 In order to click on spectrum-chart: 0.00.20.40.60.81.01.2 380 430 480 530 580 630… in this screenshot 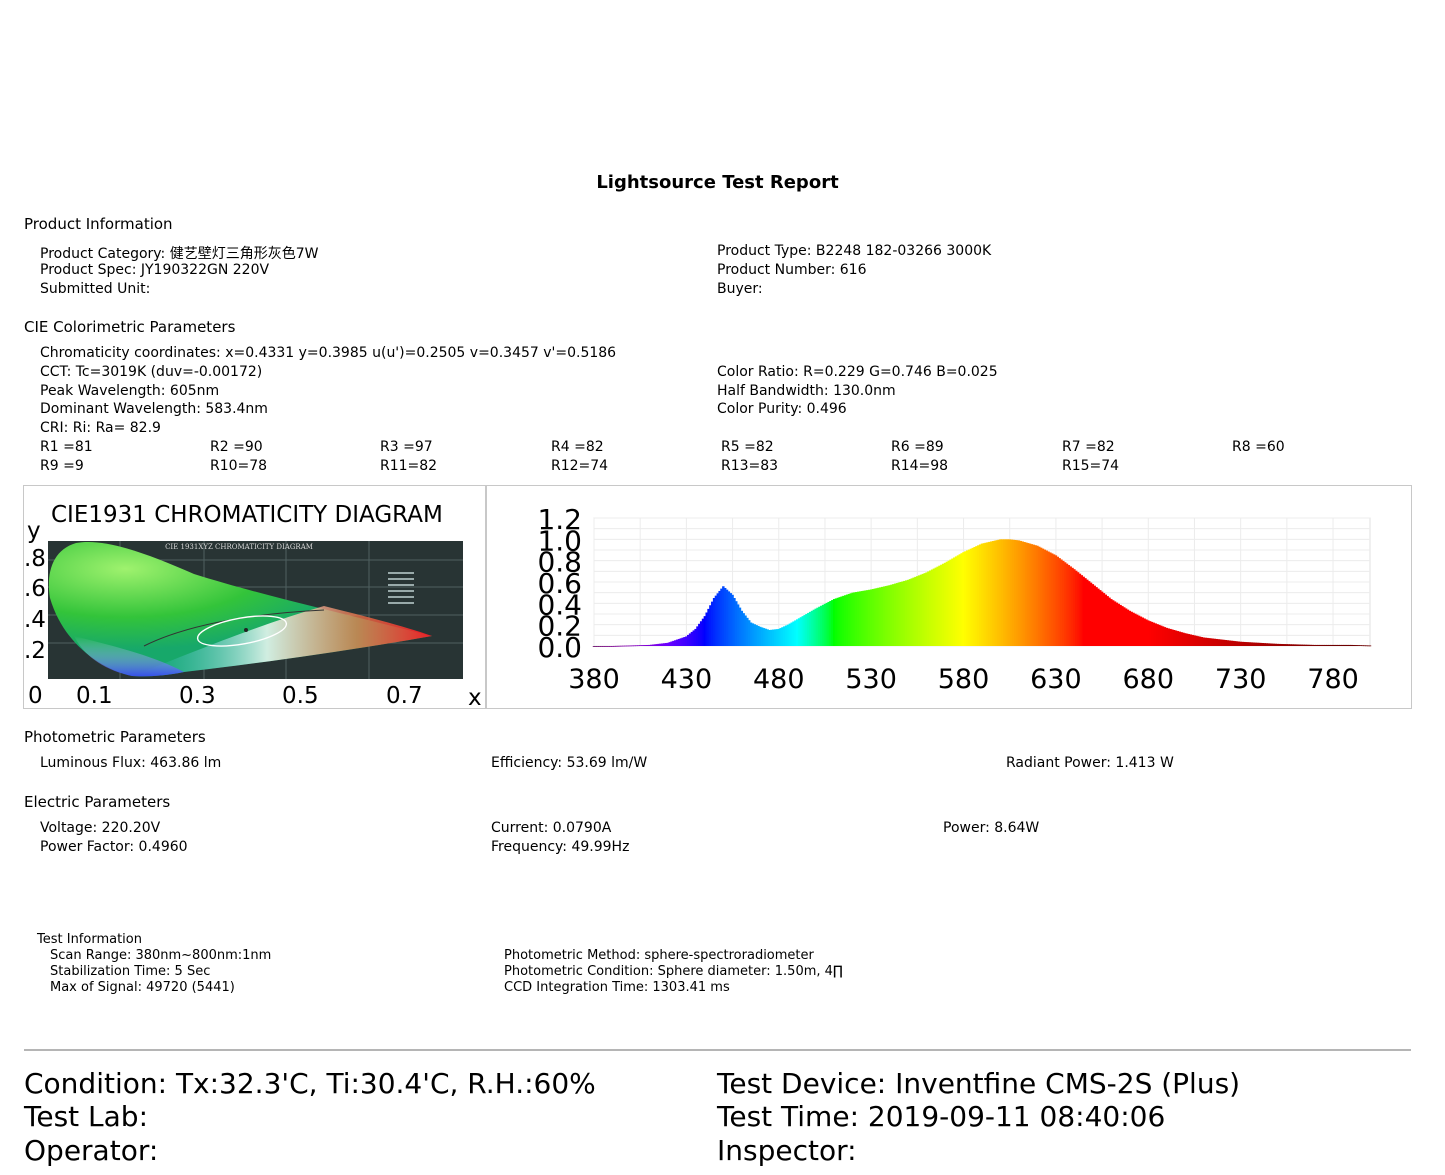, I will do `click(954, 599)`.